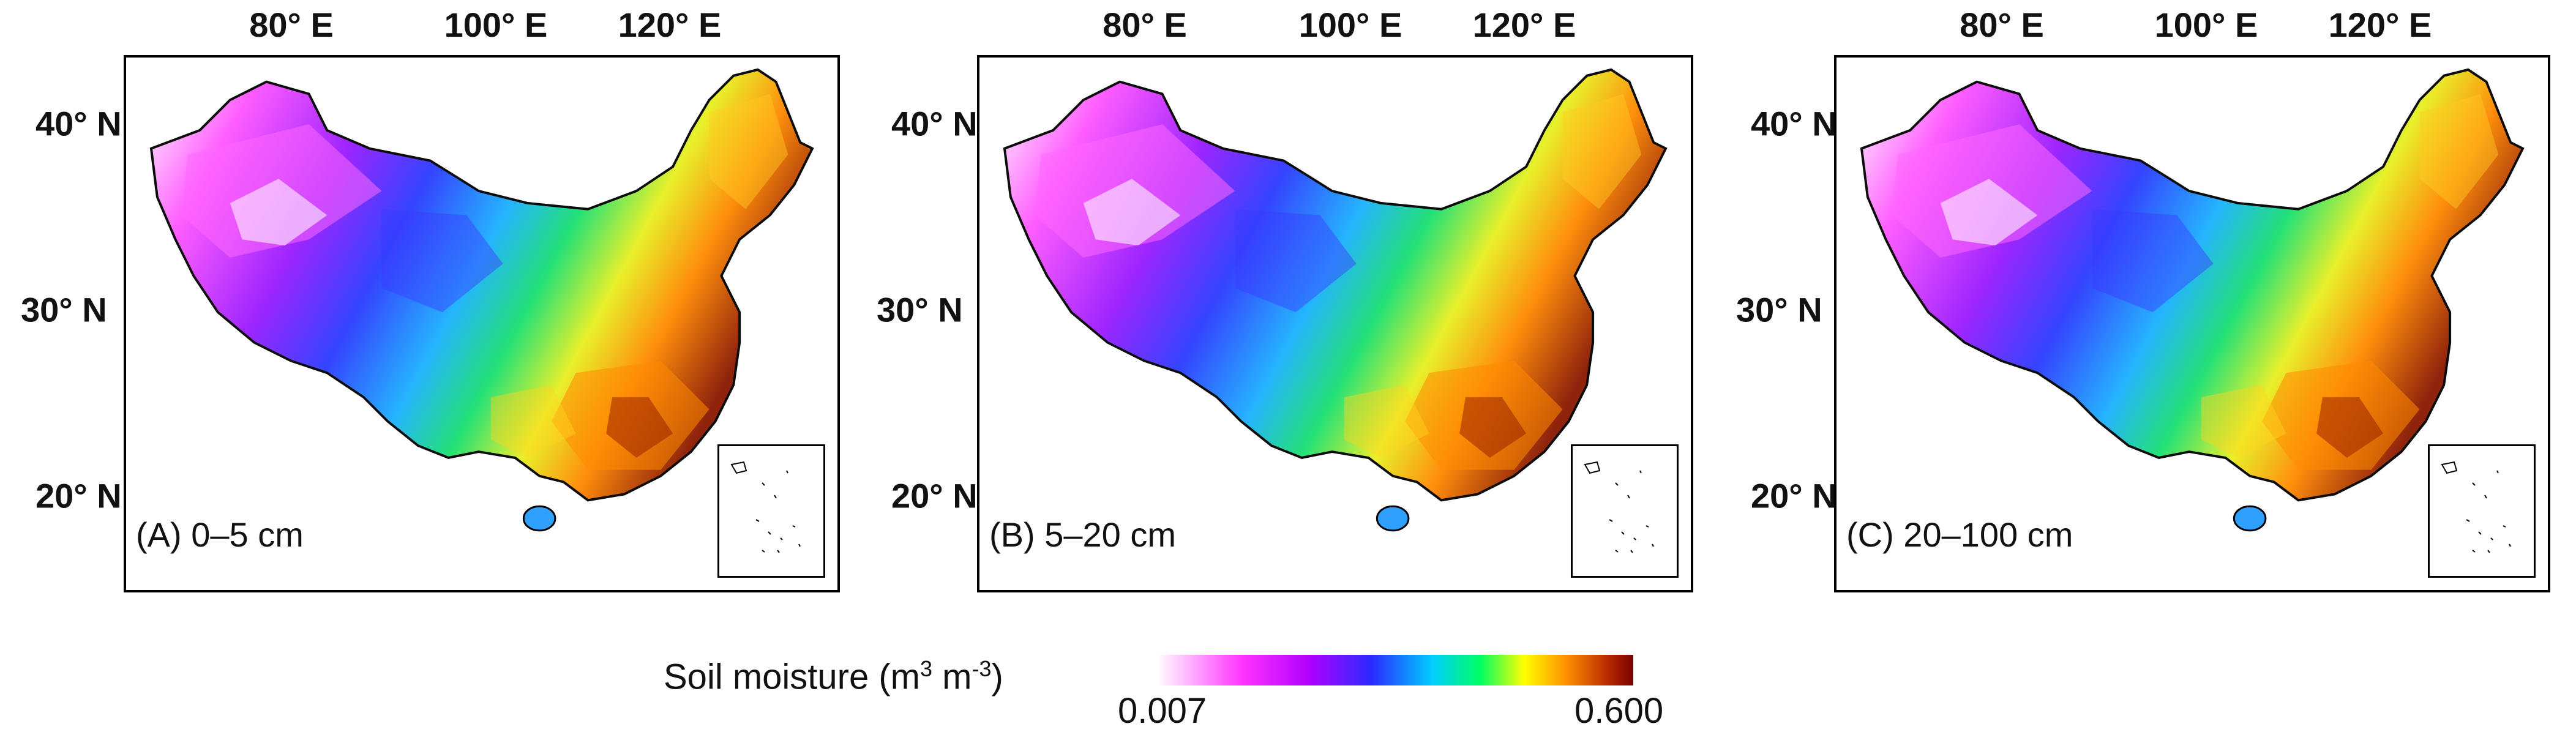 This screenshot has height=743, width=2576. Describe the element at coordinates (1959, 534) in the screenshot. I see `panel-label-c: (C) 20–100 cm` at that location.